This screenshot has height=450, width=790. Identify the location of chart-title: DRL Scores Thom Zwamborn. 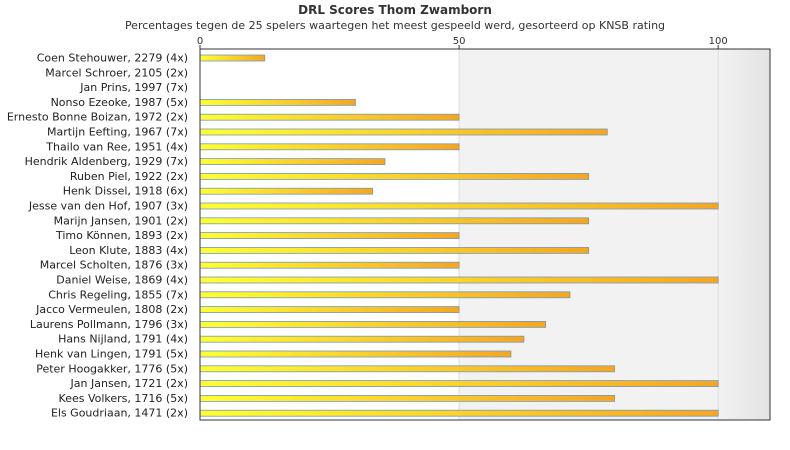
(395, 10).